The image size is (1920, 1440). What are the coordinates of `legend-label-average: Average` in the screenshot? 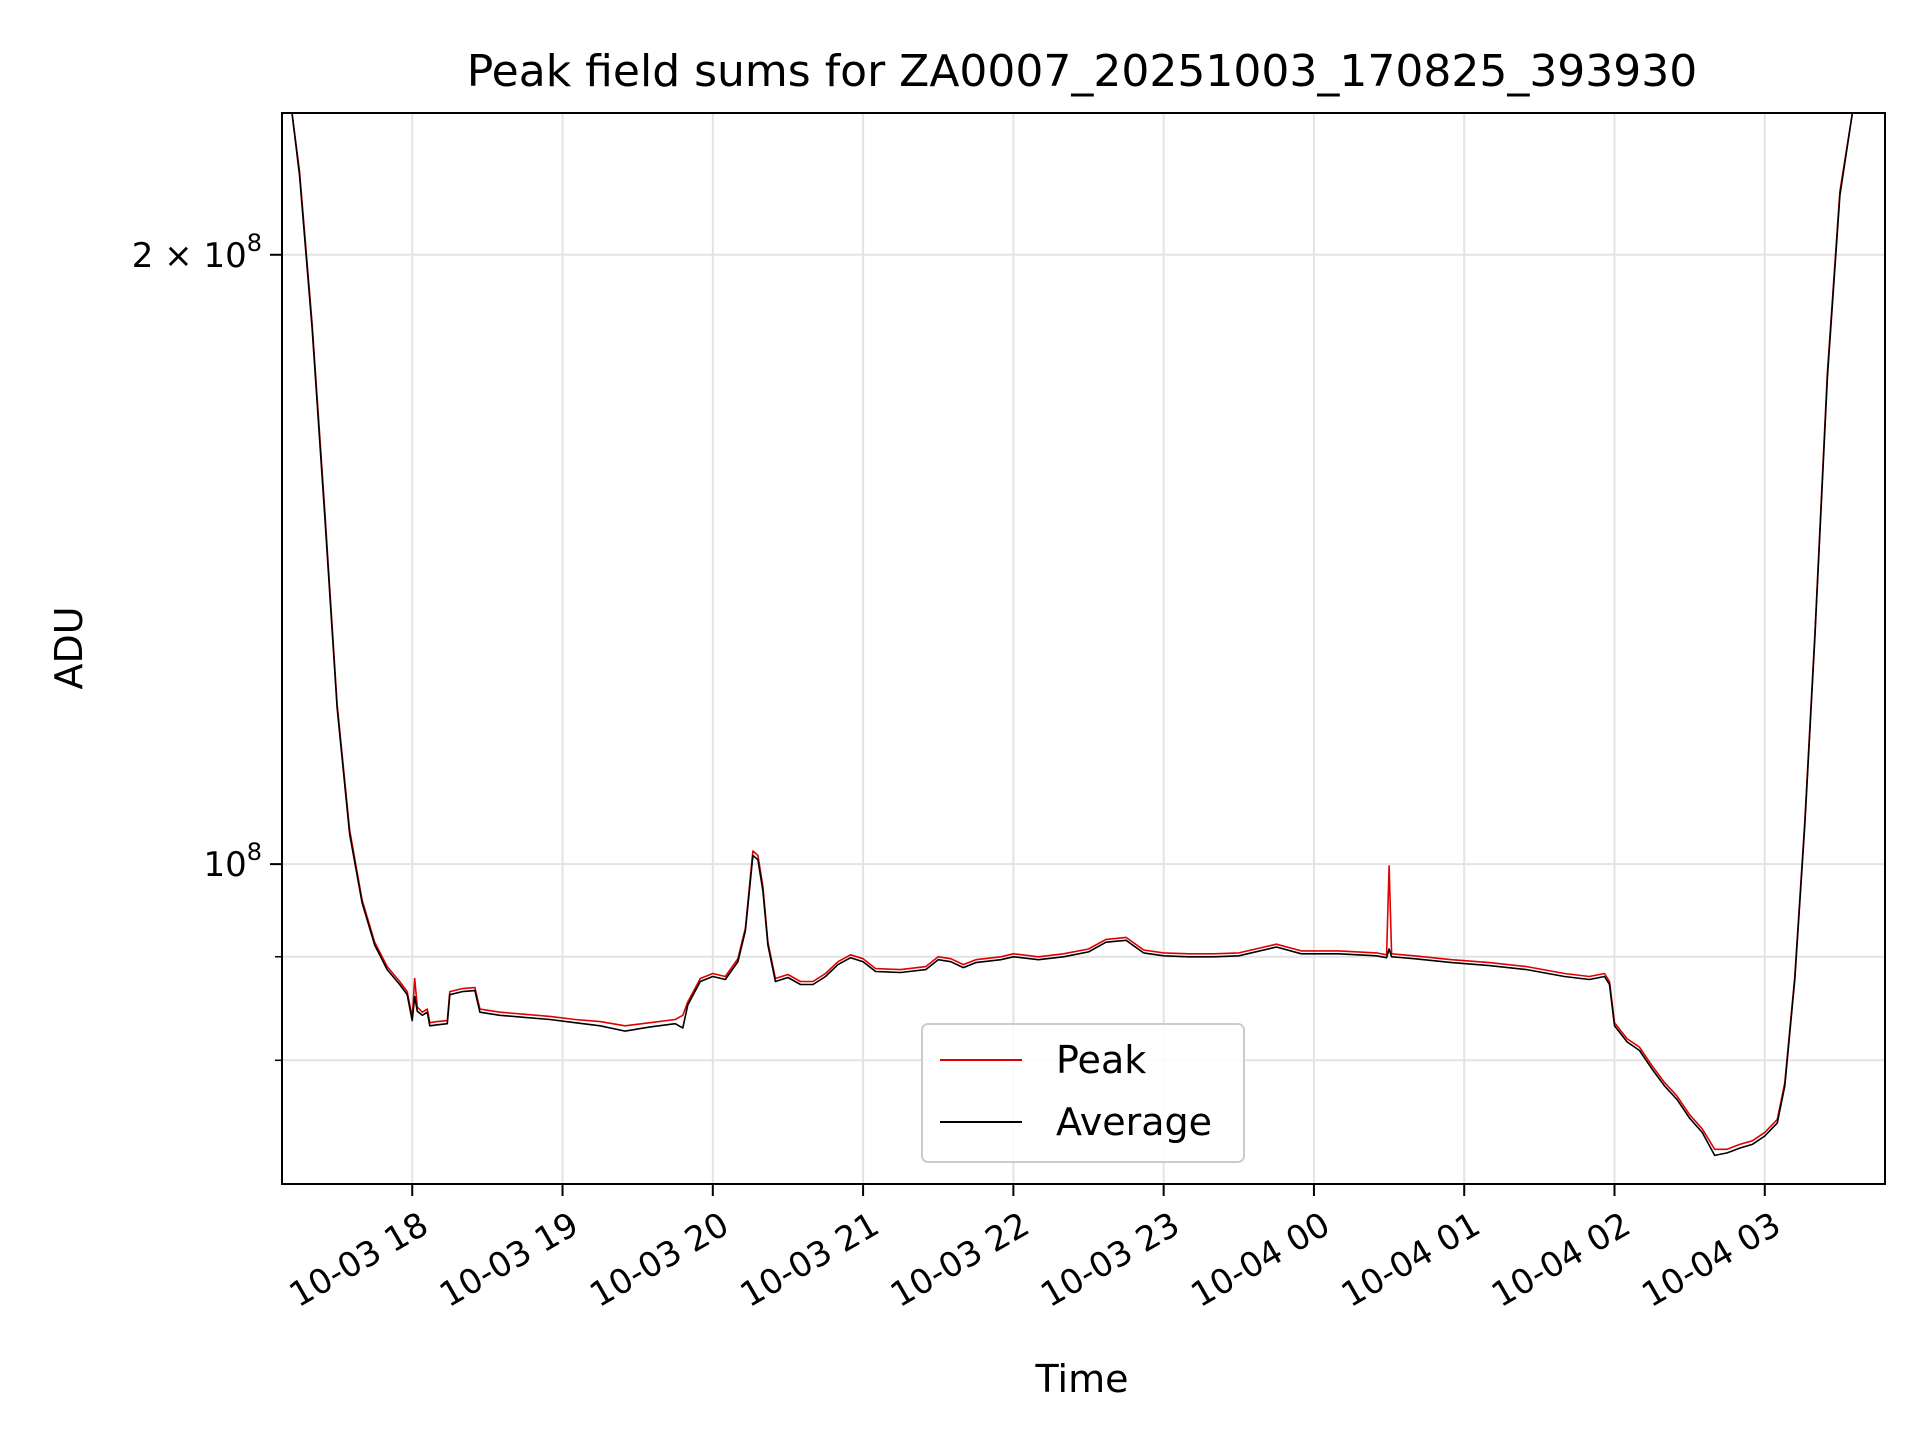 It's located at (1134, 1122).